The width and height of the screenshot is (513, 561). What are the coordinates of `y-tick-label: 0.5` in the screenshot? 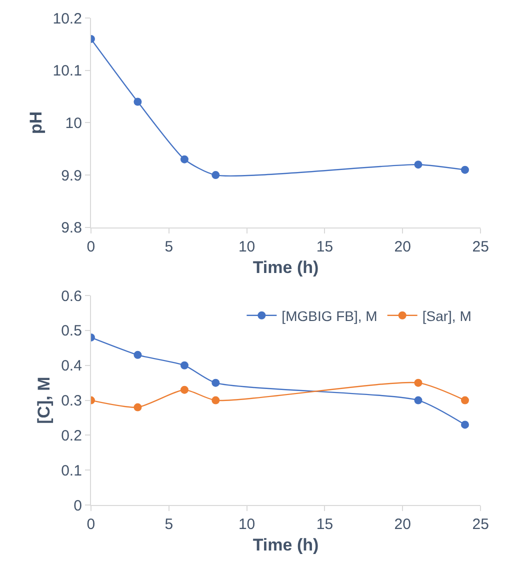 It's located at (71, 331).